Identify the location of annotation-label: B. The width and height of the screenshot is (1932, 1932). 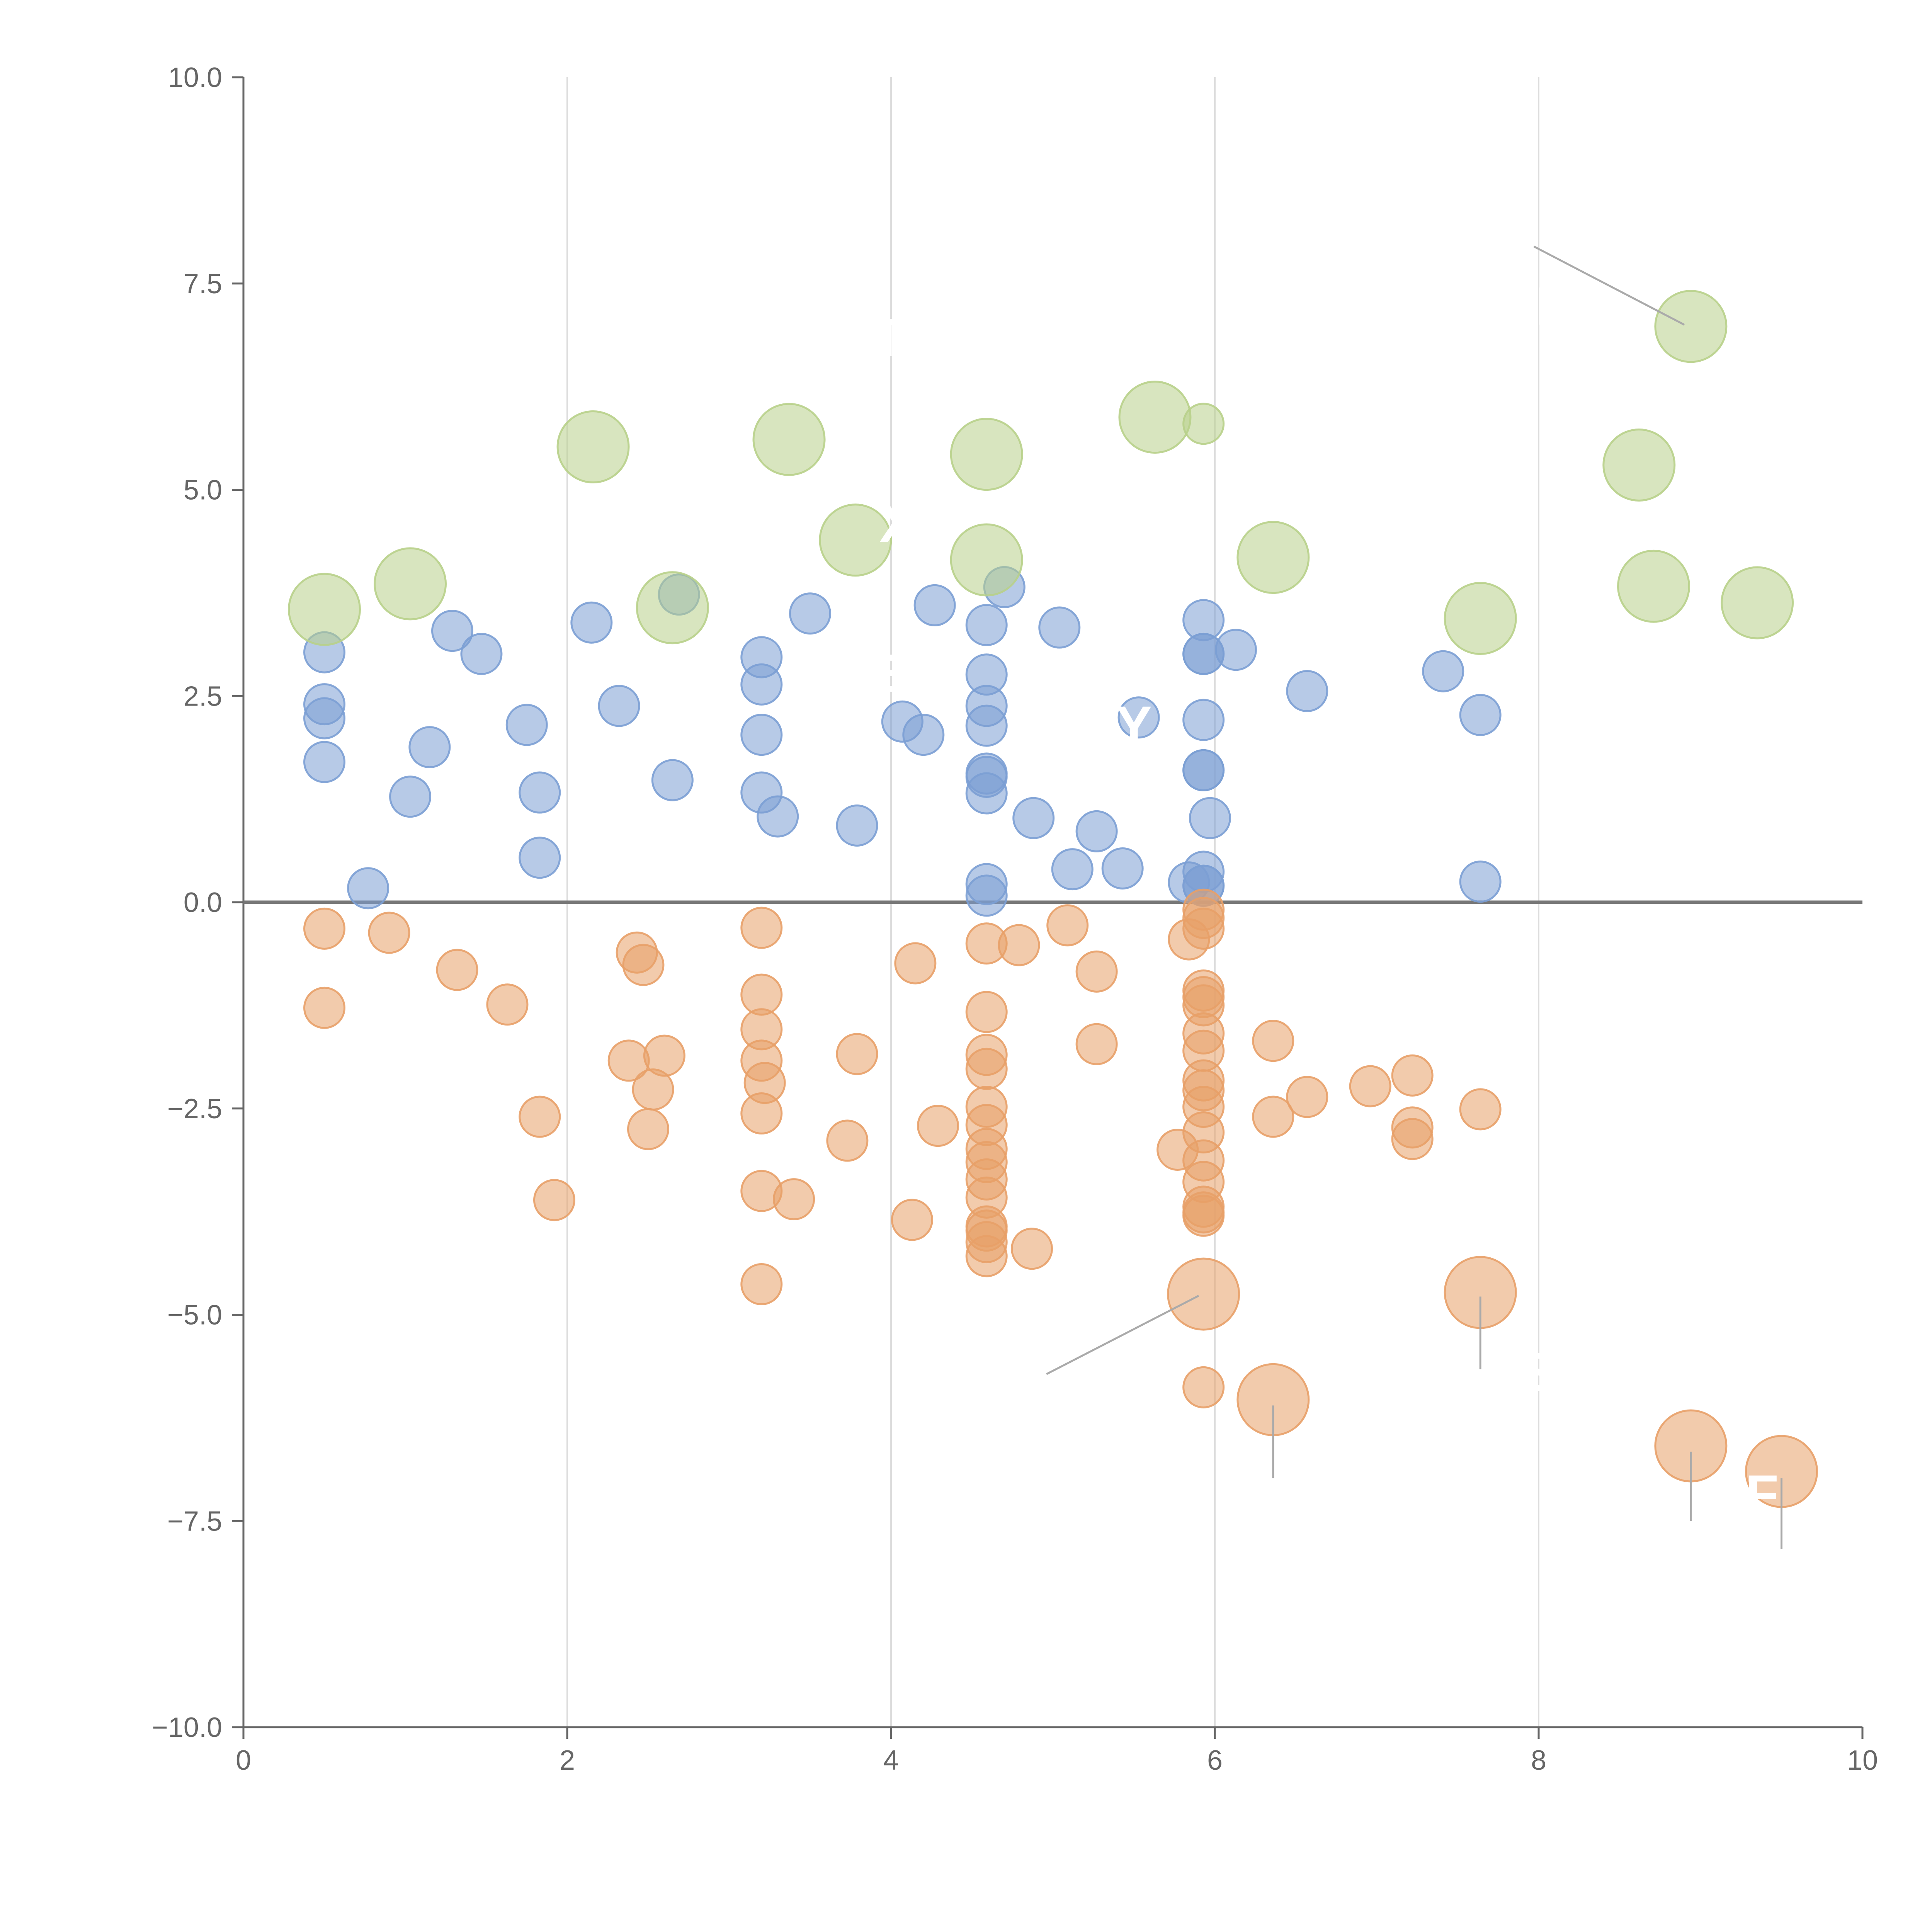
(1709, 638).